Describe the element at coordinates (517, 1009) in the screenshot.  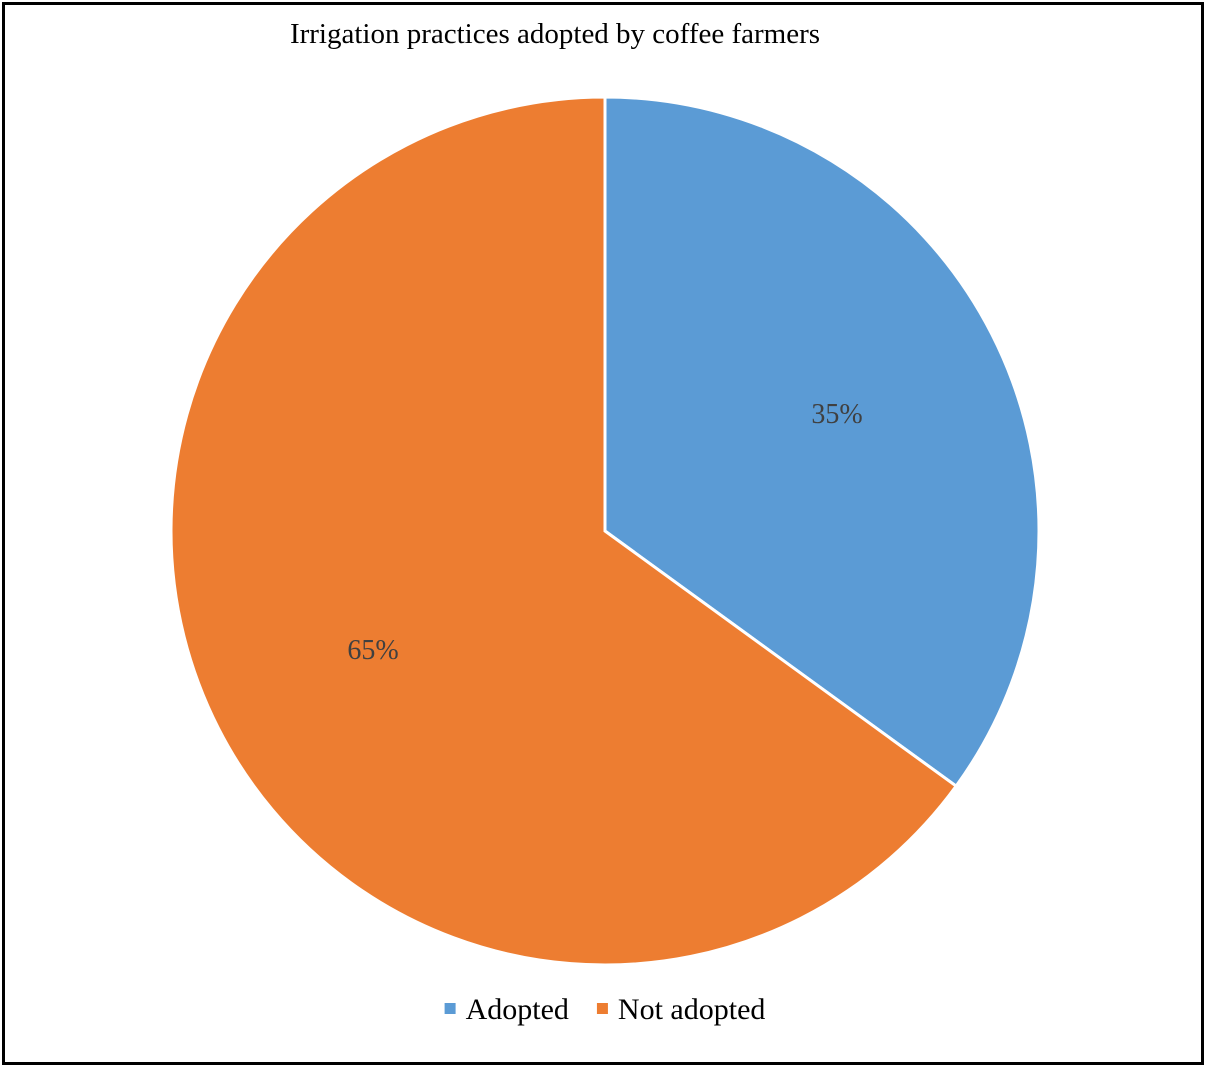
I see `legend-label-adopted: Adopted` at that location.